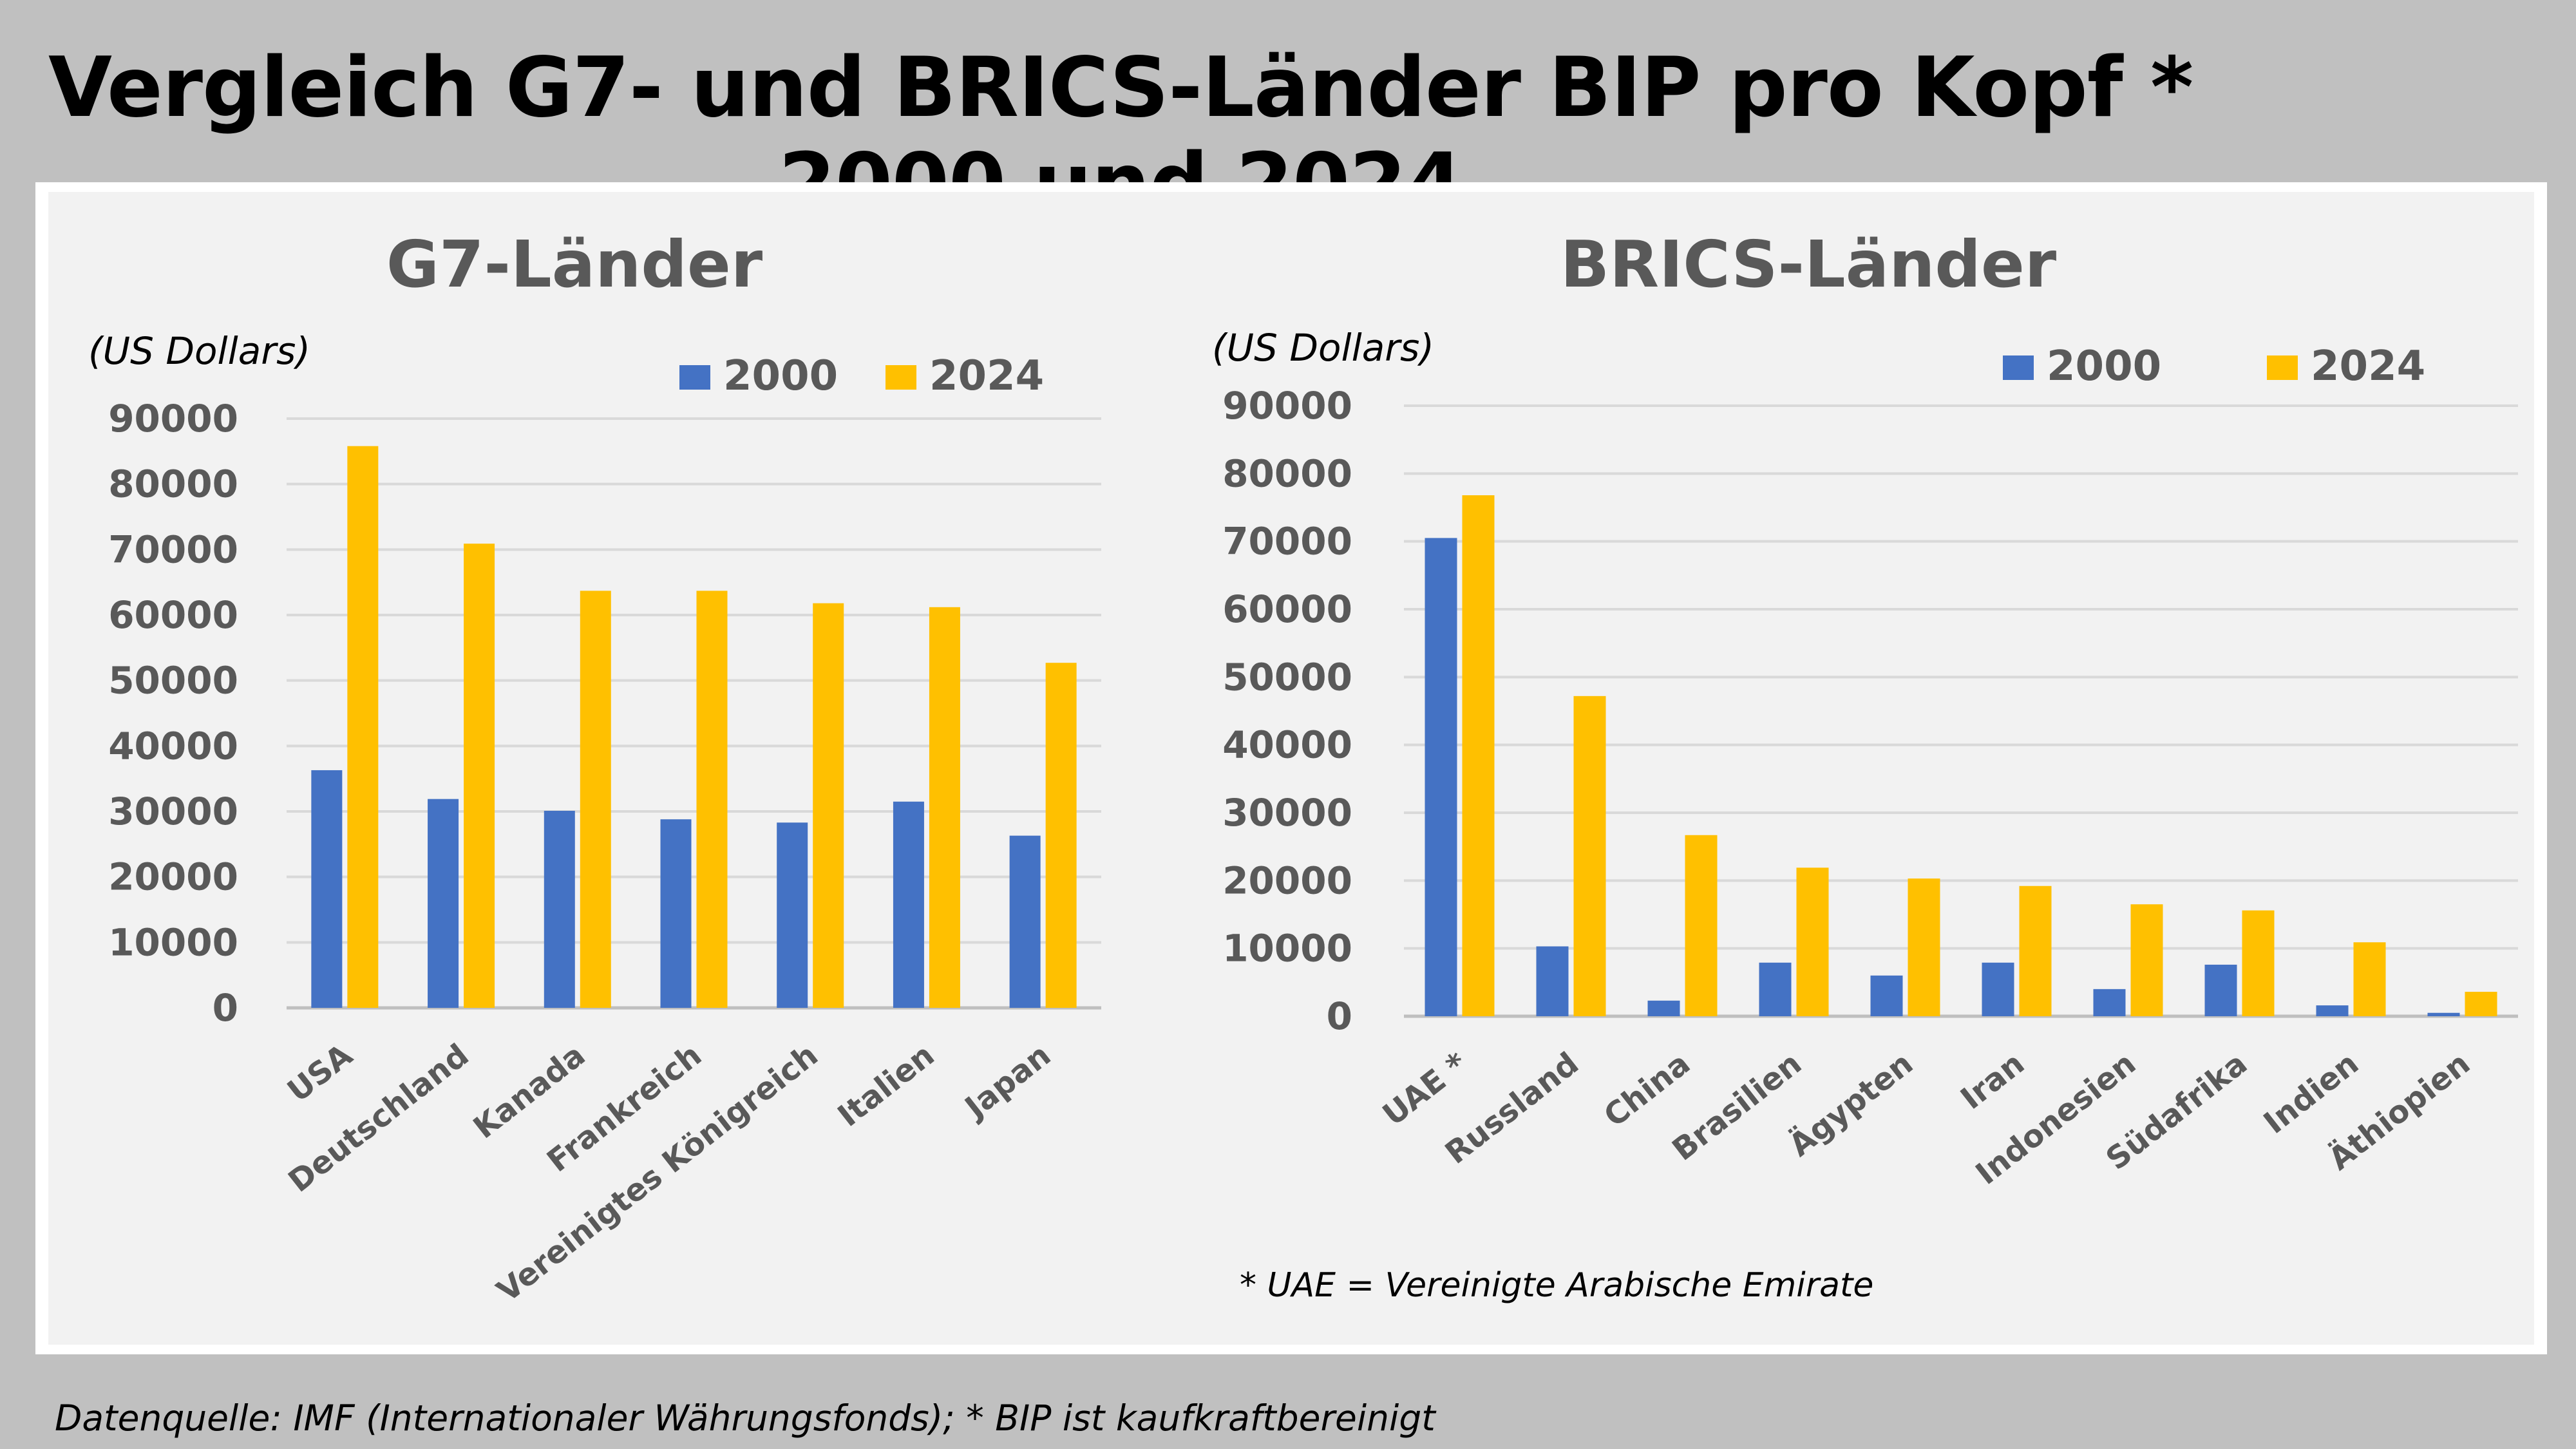 This screenshot has height=1449, width=2576. What do you see at coordinates (2018, 367) in the screenshot?
I see `brics-legend-swatch-2000` at bounding box center [2018, 367].